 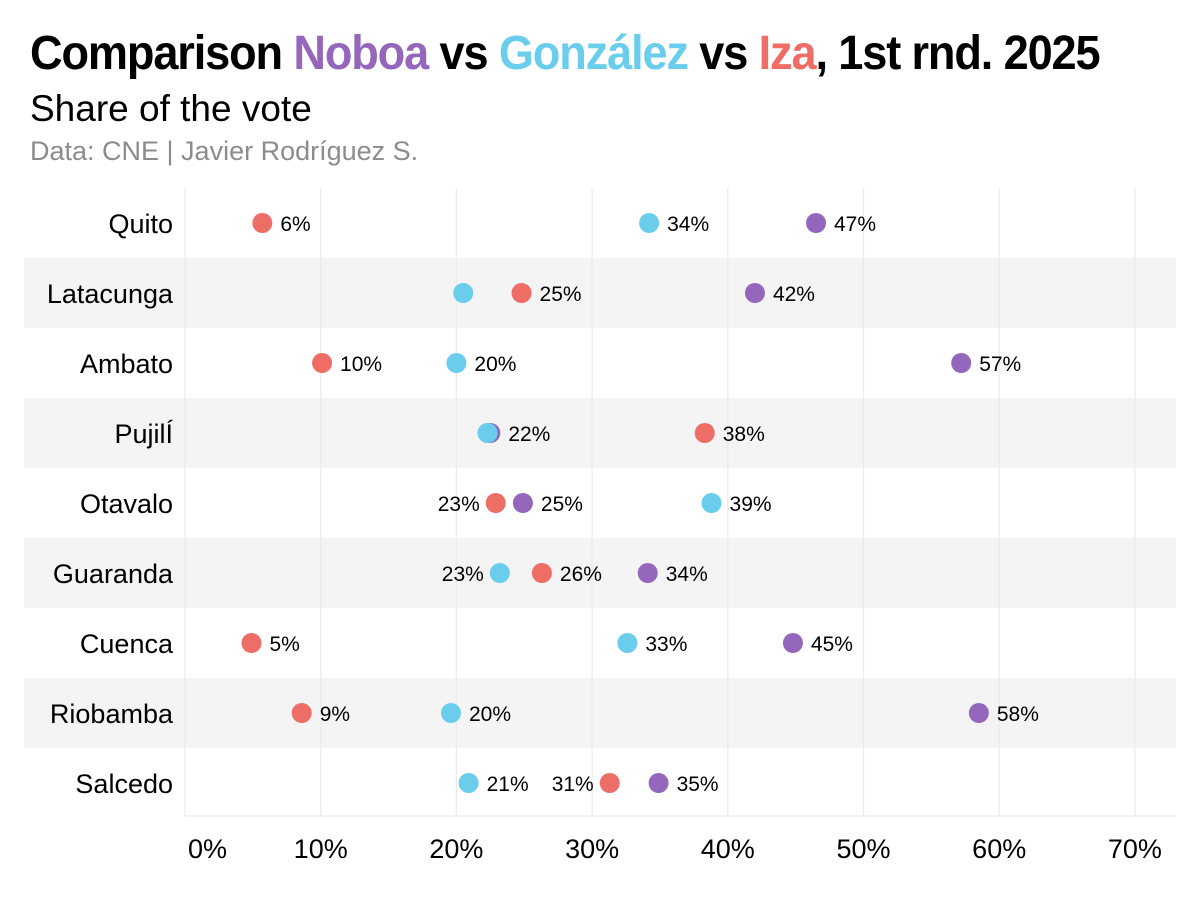 What do you see at coordinates (124, 784) in the screenshot?
I see `category-label: Salcedo` at bounding box center [124, 784].